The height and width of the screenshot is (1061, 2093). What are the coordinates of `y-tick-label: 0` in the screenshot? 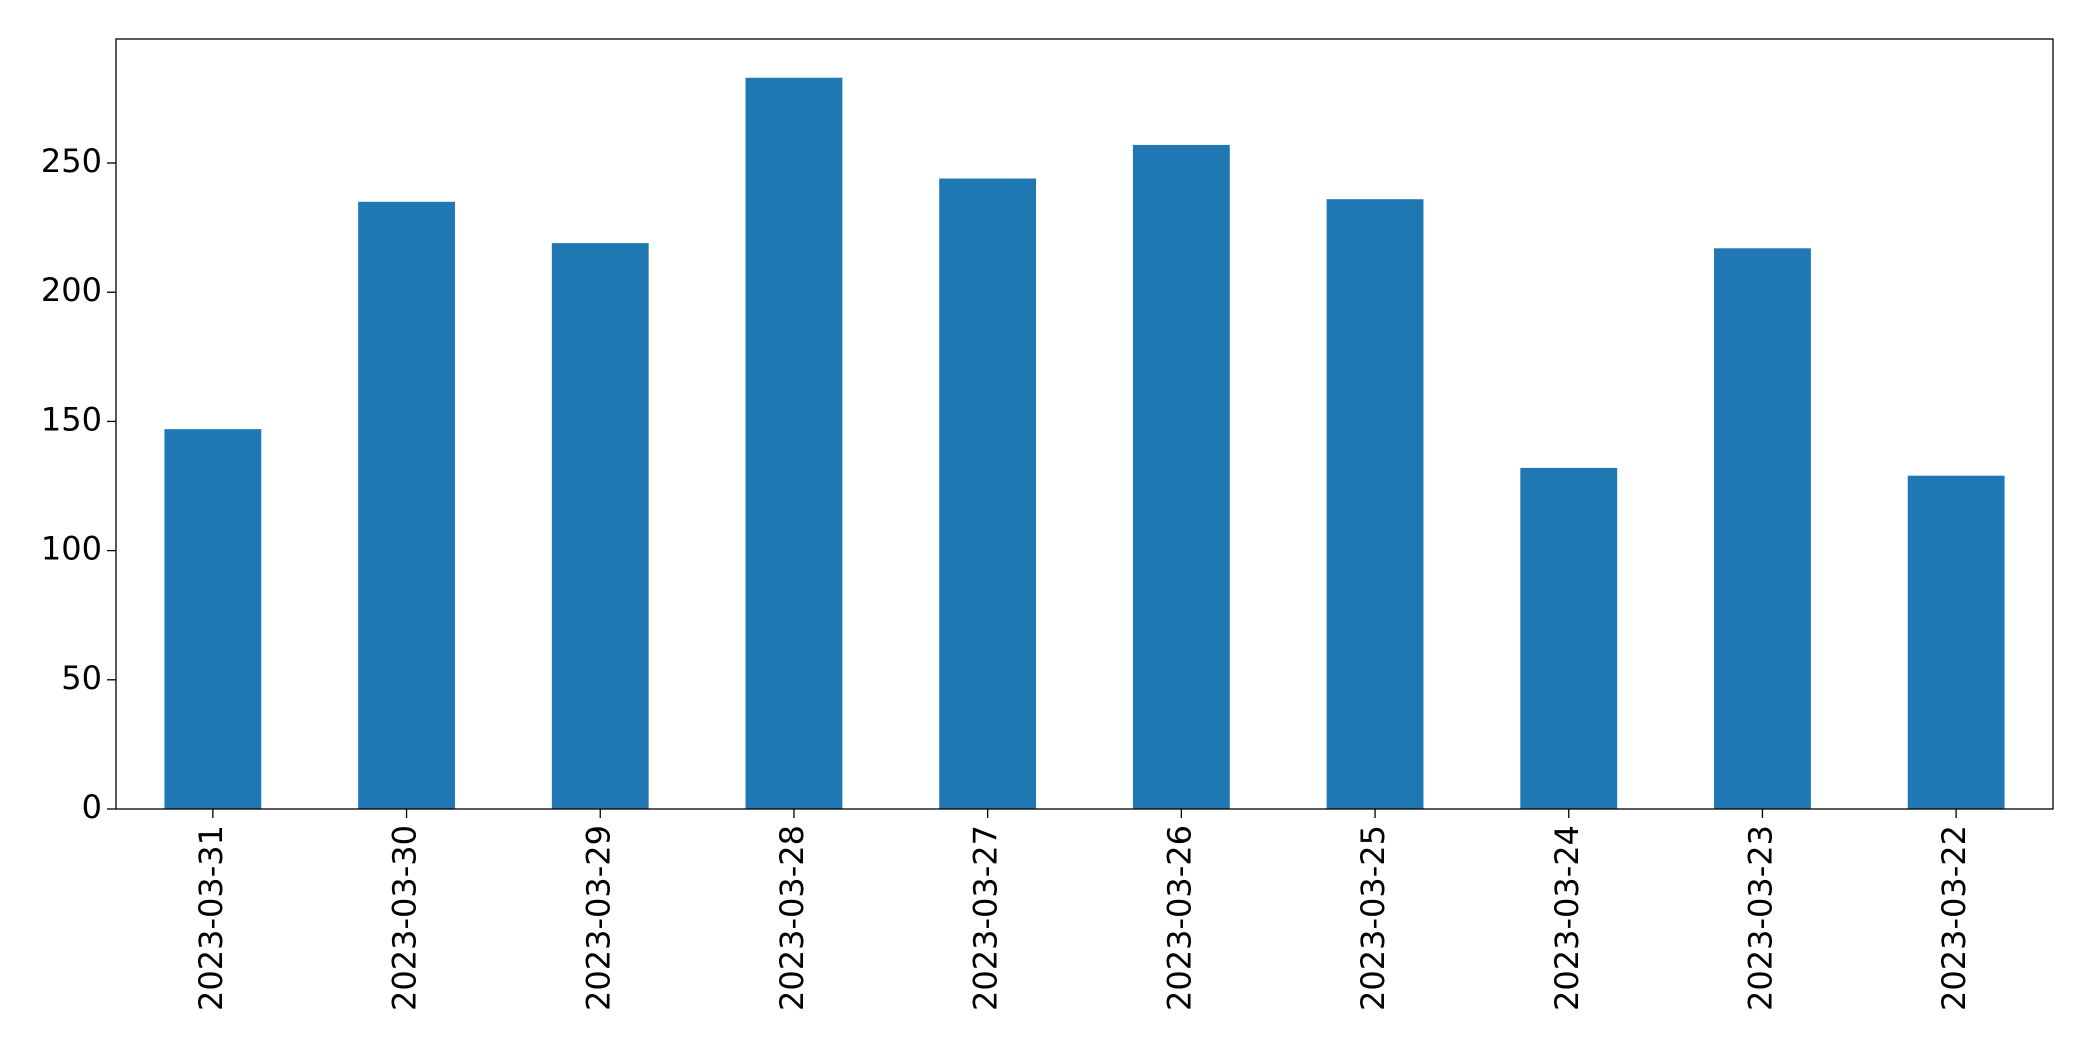 It's located at (92, 807).